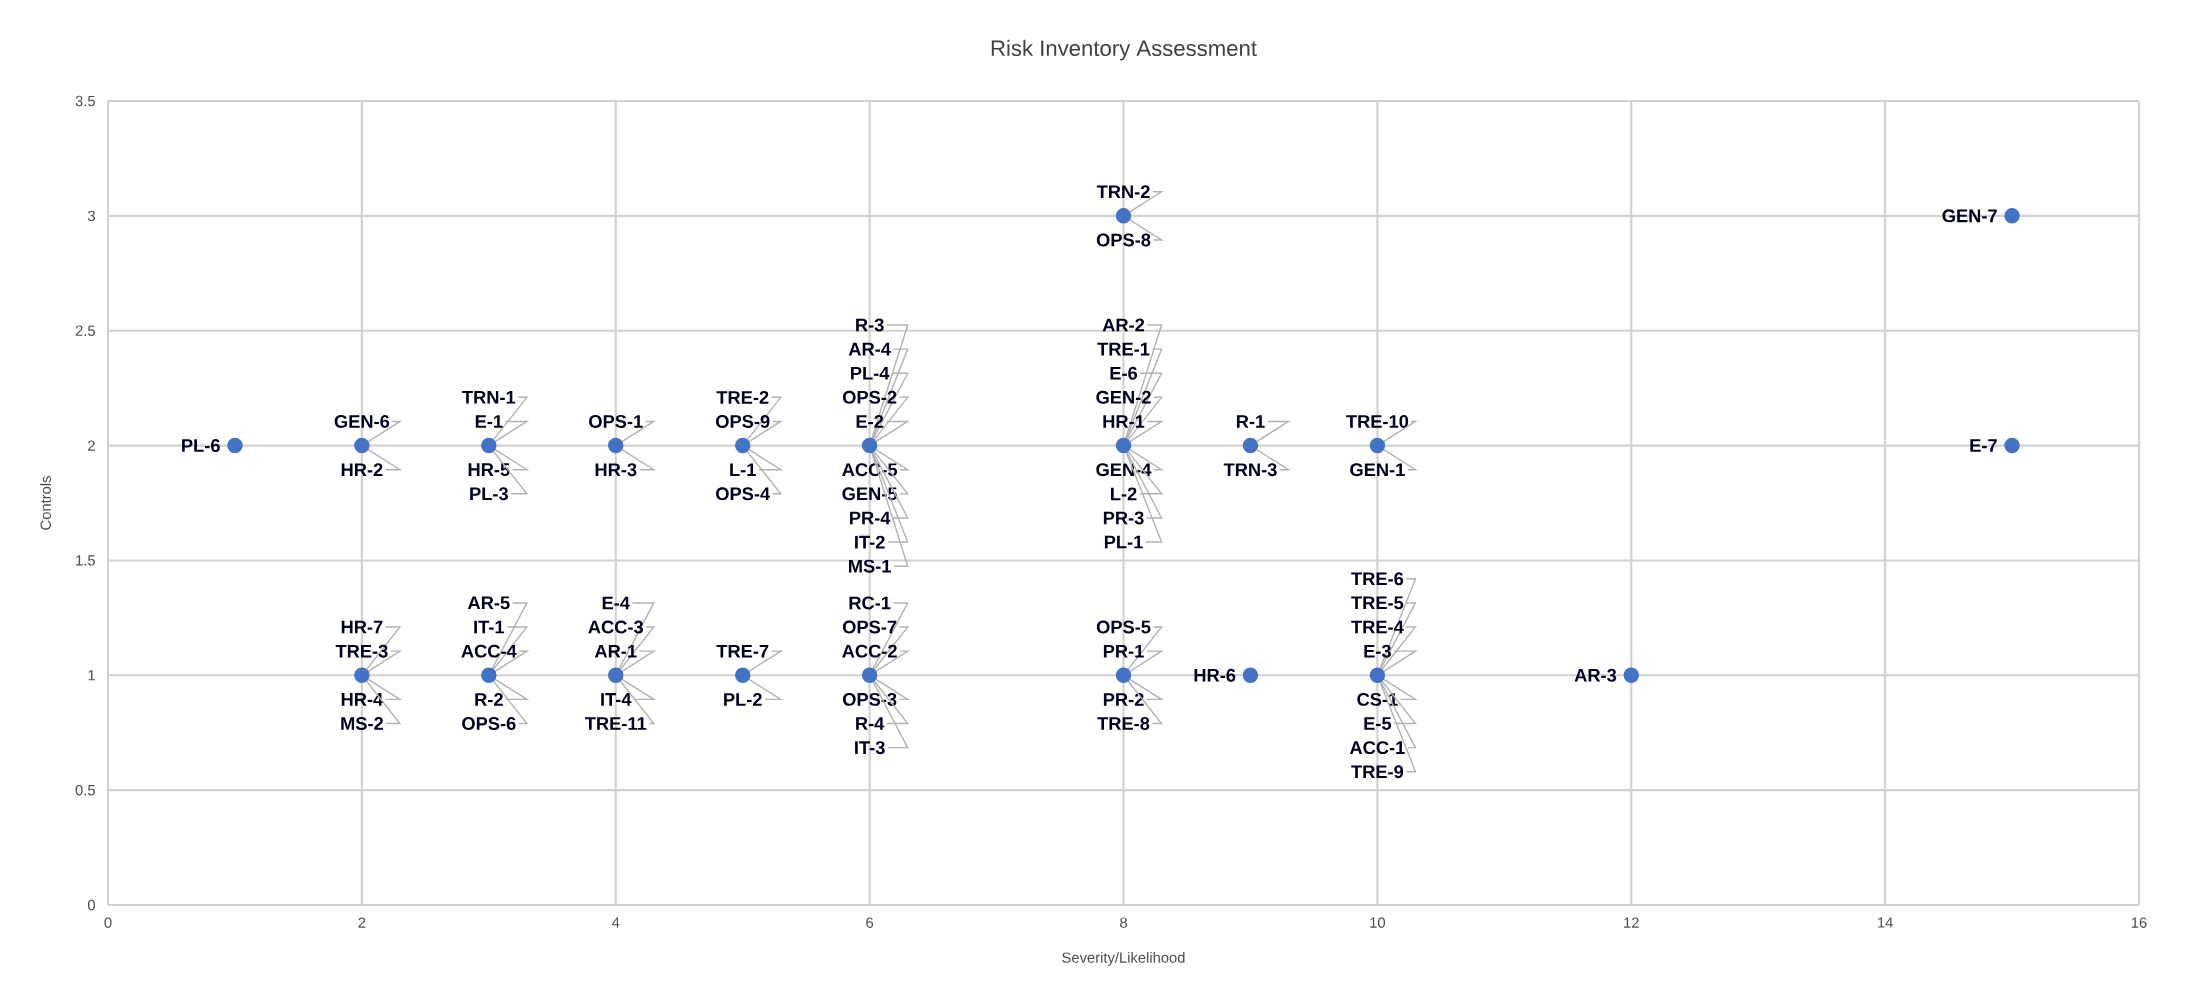 The image size is (2208, 1001). What do you see at coordinates (489, 494) in the screenshot?
I see `annotation: PL-3` at bounding box center [489, 494].